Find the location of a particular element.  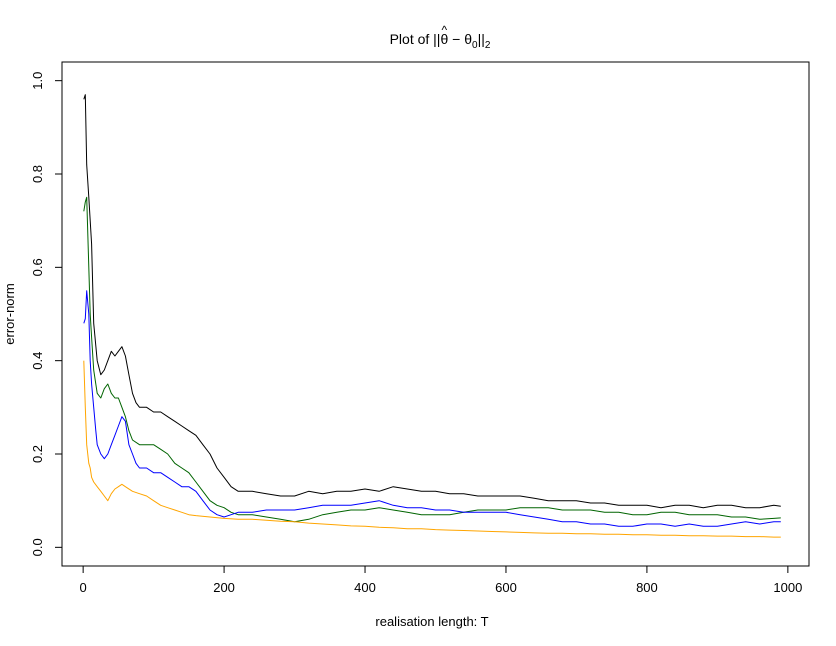

y-tick-label: 0.6 is located at coordinates (37, 267).